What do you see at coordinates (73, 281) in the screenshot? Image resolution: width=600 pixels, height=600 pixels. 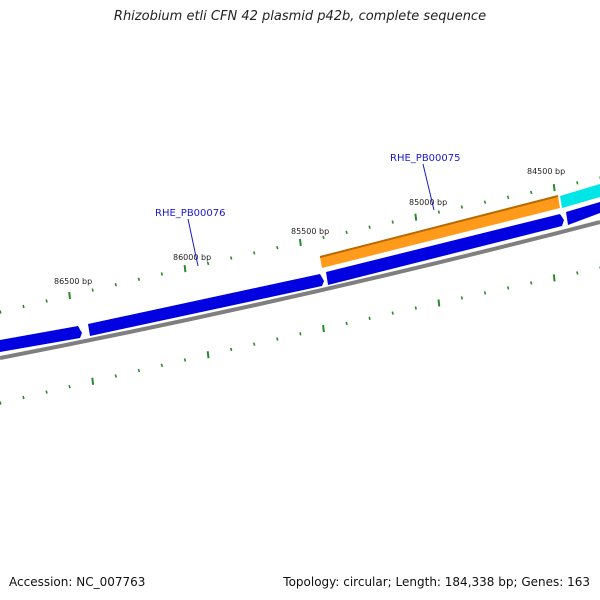 I see `position-label-86500: 86500 bp` at bounding box center [73, 281].